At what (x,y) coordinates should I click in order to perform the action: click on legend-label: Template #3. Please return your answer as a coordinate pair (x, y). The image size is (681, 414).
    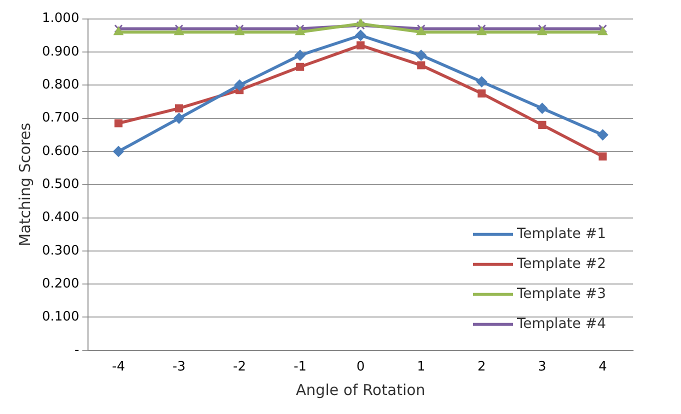
    Looking at the image, I should click on (561, 294).